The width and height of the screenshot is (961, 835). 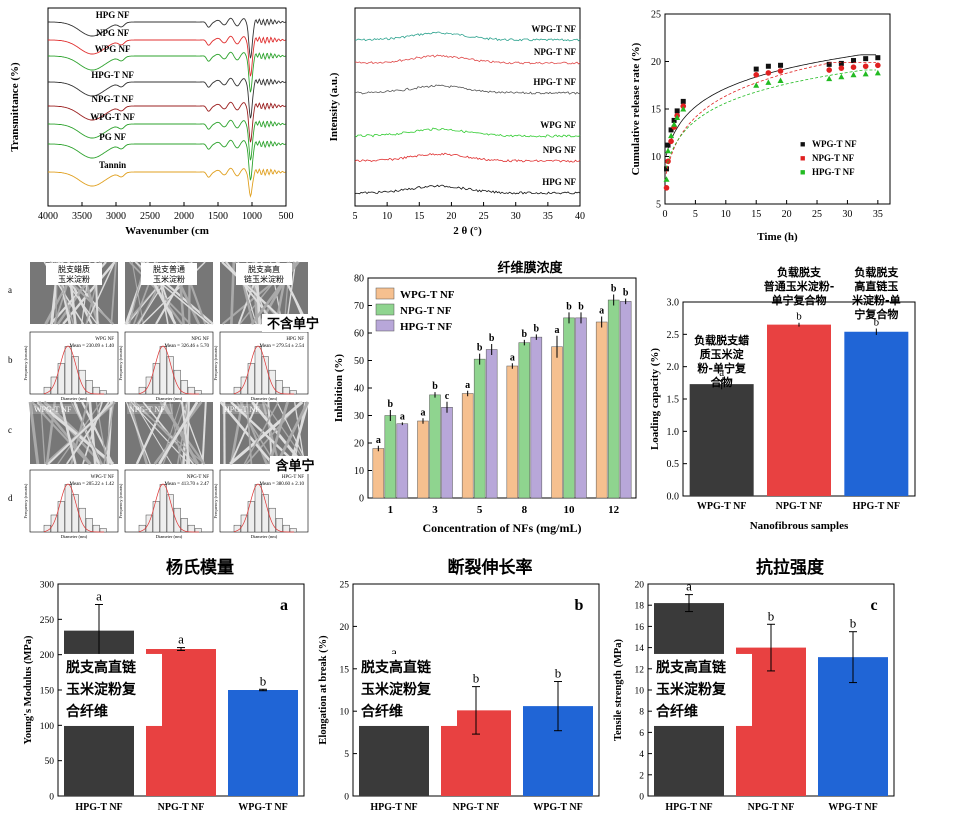 I want to click on loading-ytick-label: 2.5, so click(x=673, y=335).